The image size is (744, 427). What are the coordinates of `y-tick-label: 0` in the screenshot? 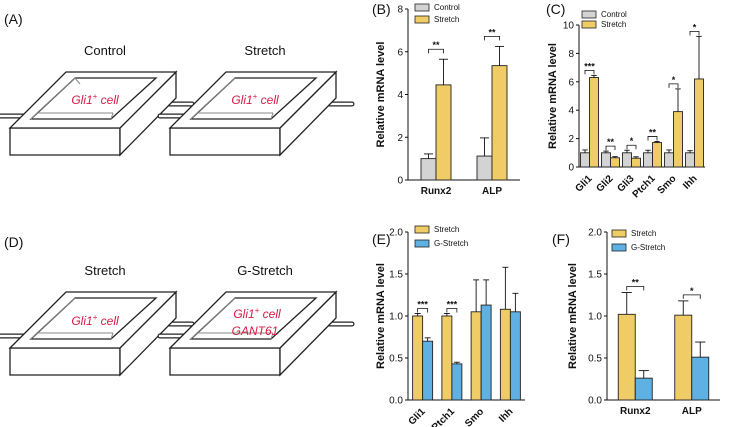 It's located at (571, 168).